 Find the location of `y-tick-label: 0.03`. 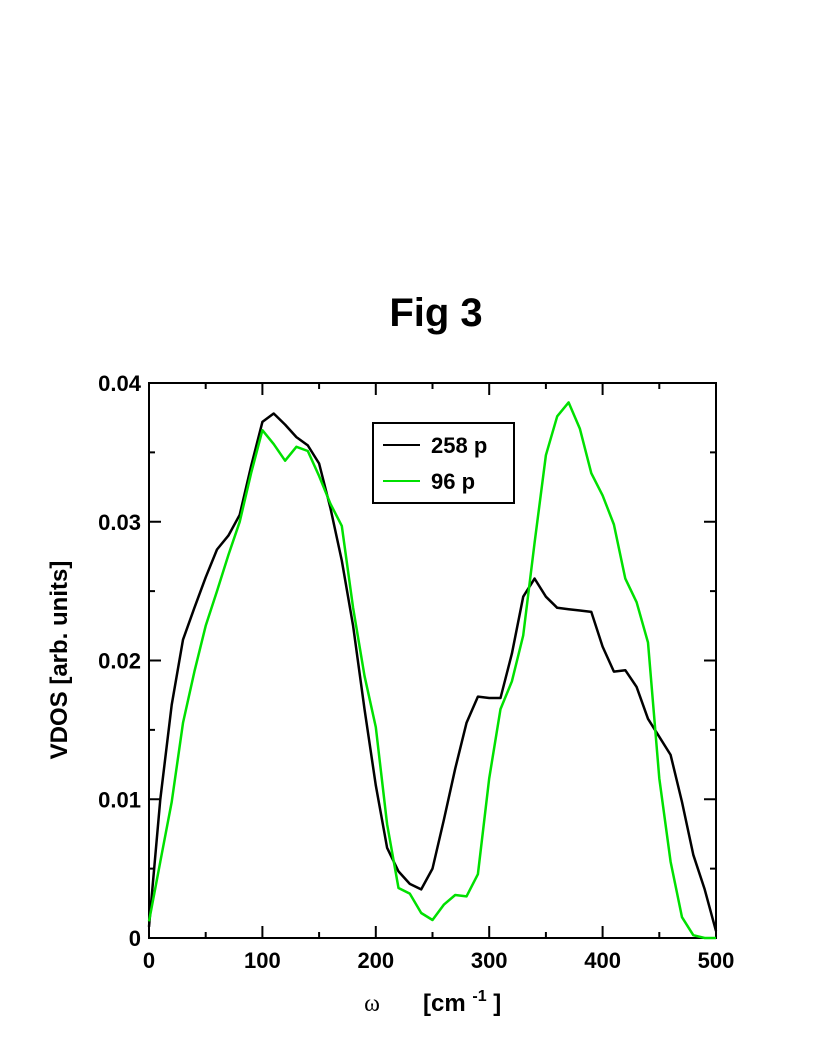

y-tick-label: 0.03 is located at coordinates (119, 522).